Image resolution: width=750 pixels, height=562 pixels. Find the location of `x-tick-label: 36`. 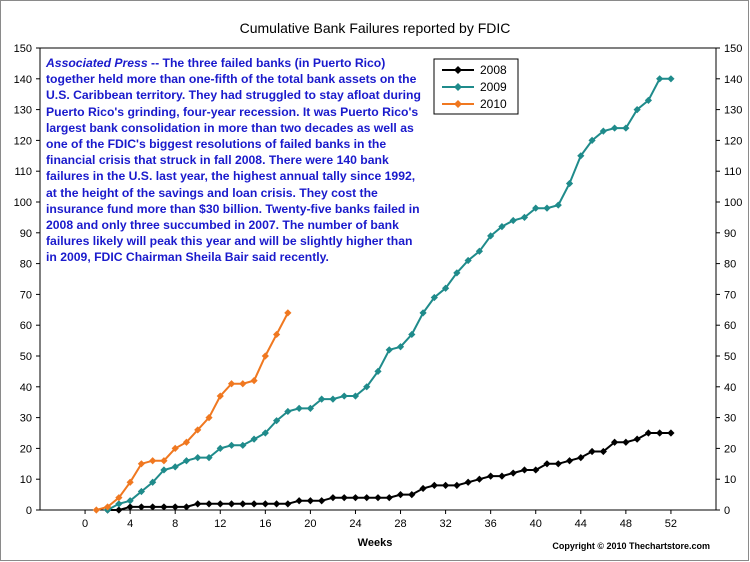

x-tick-label: 36 is located at coordinates (491, 524).